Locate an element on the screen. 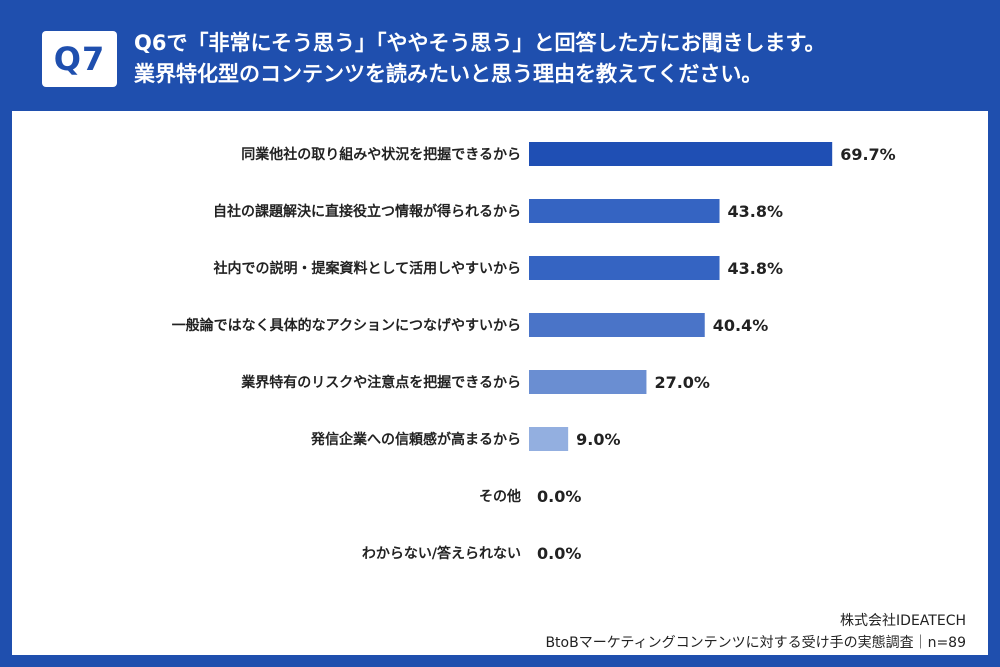 The image size is (1000, 667). category-label: その他 is located at coordinates (500, 496).